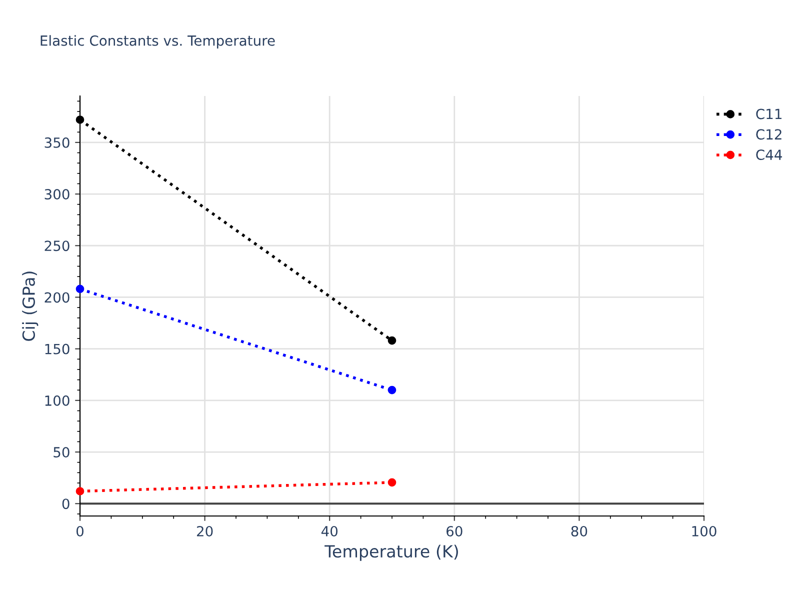 The height and width of the screenshot is (600, 800). What do you see at coordinates (66, 504) in the screenshot?
I see `y-tick-label: 0` at bounding box center [66, 504].